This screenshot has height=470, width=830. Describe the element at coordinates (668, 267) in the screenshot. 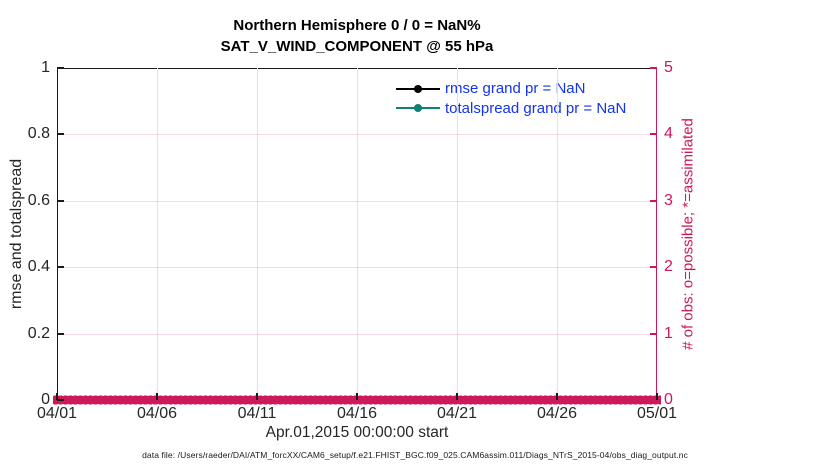

I see `right-tick-label: 2` at that location.